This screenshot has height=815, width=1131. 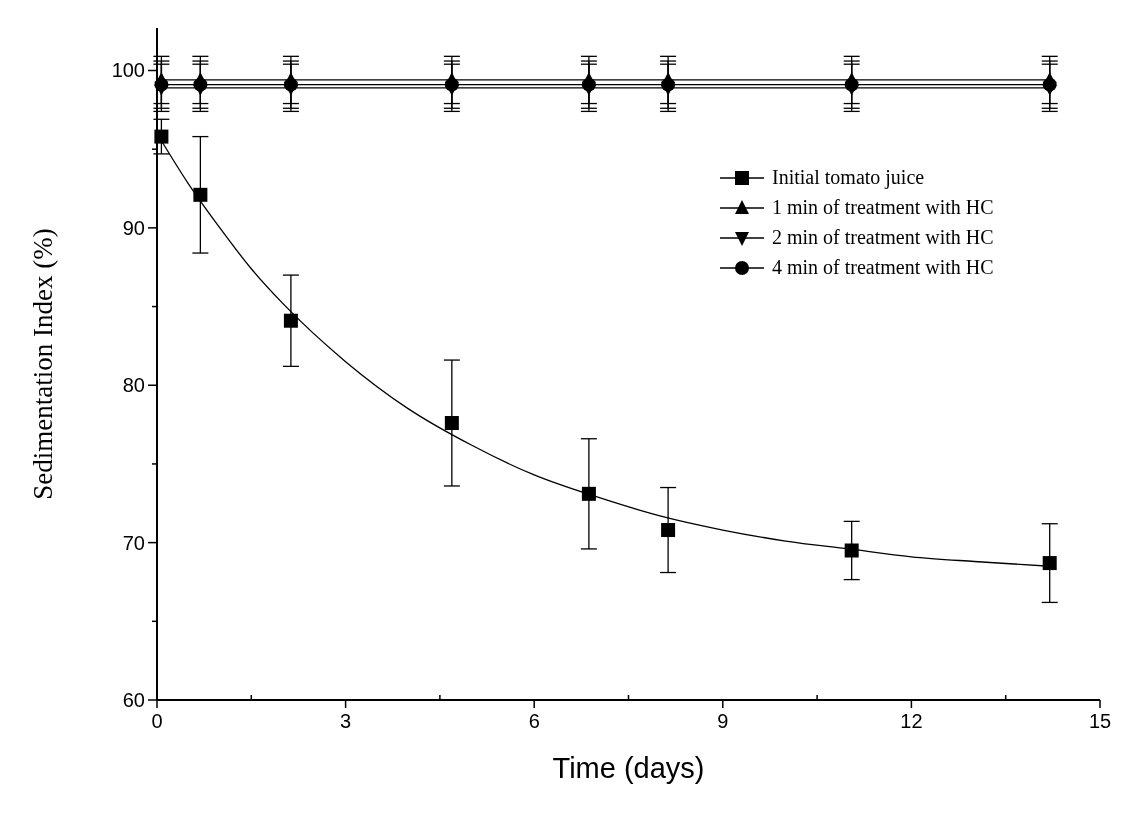 I want to click on legend-label: 2 min of treatment with HC, so click(x=883, y=237).